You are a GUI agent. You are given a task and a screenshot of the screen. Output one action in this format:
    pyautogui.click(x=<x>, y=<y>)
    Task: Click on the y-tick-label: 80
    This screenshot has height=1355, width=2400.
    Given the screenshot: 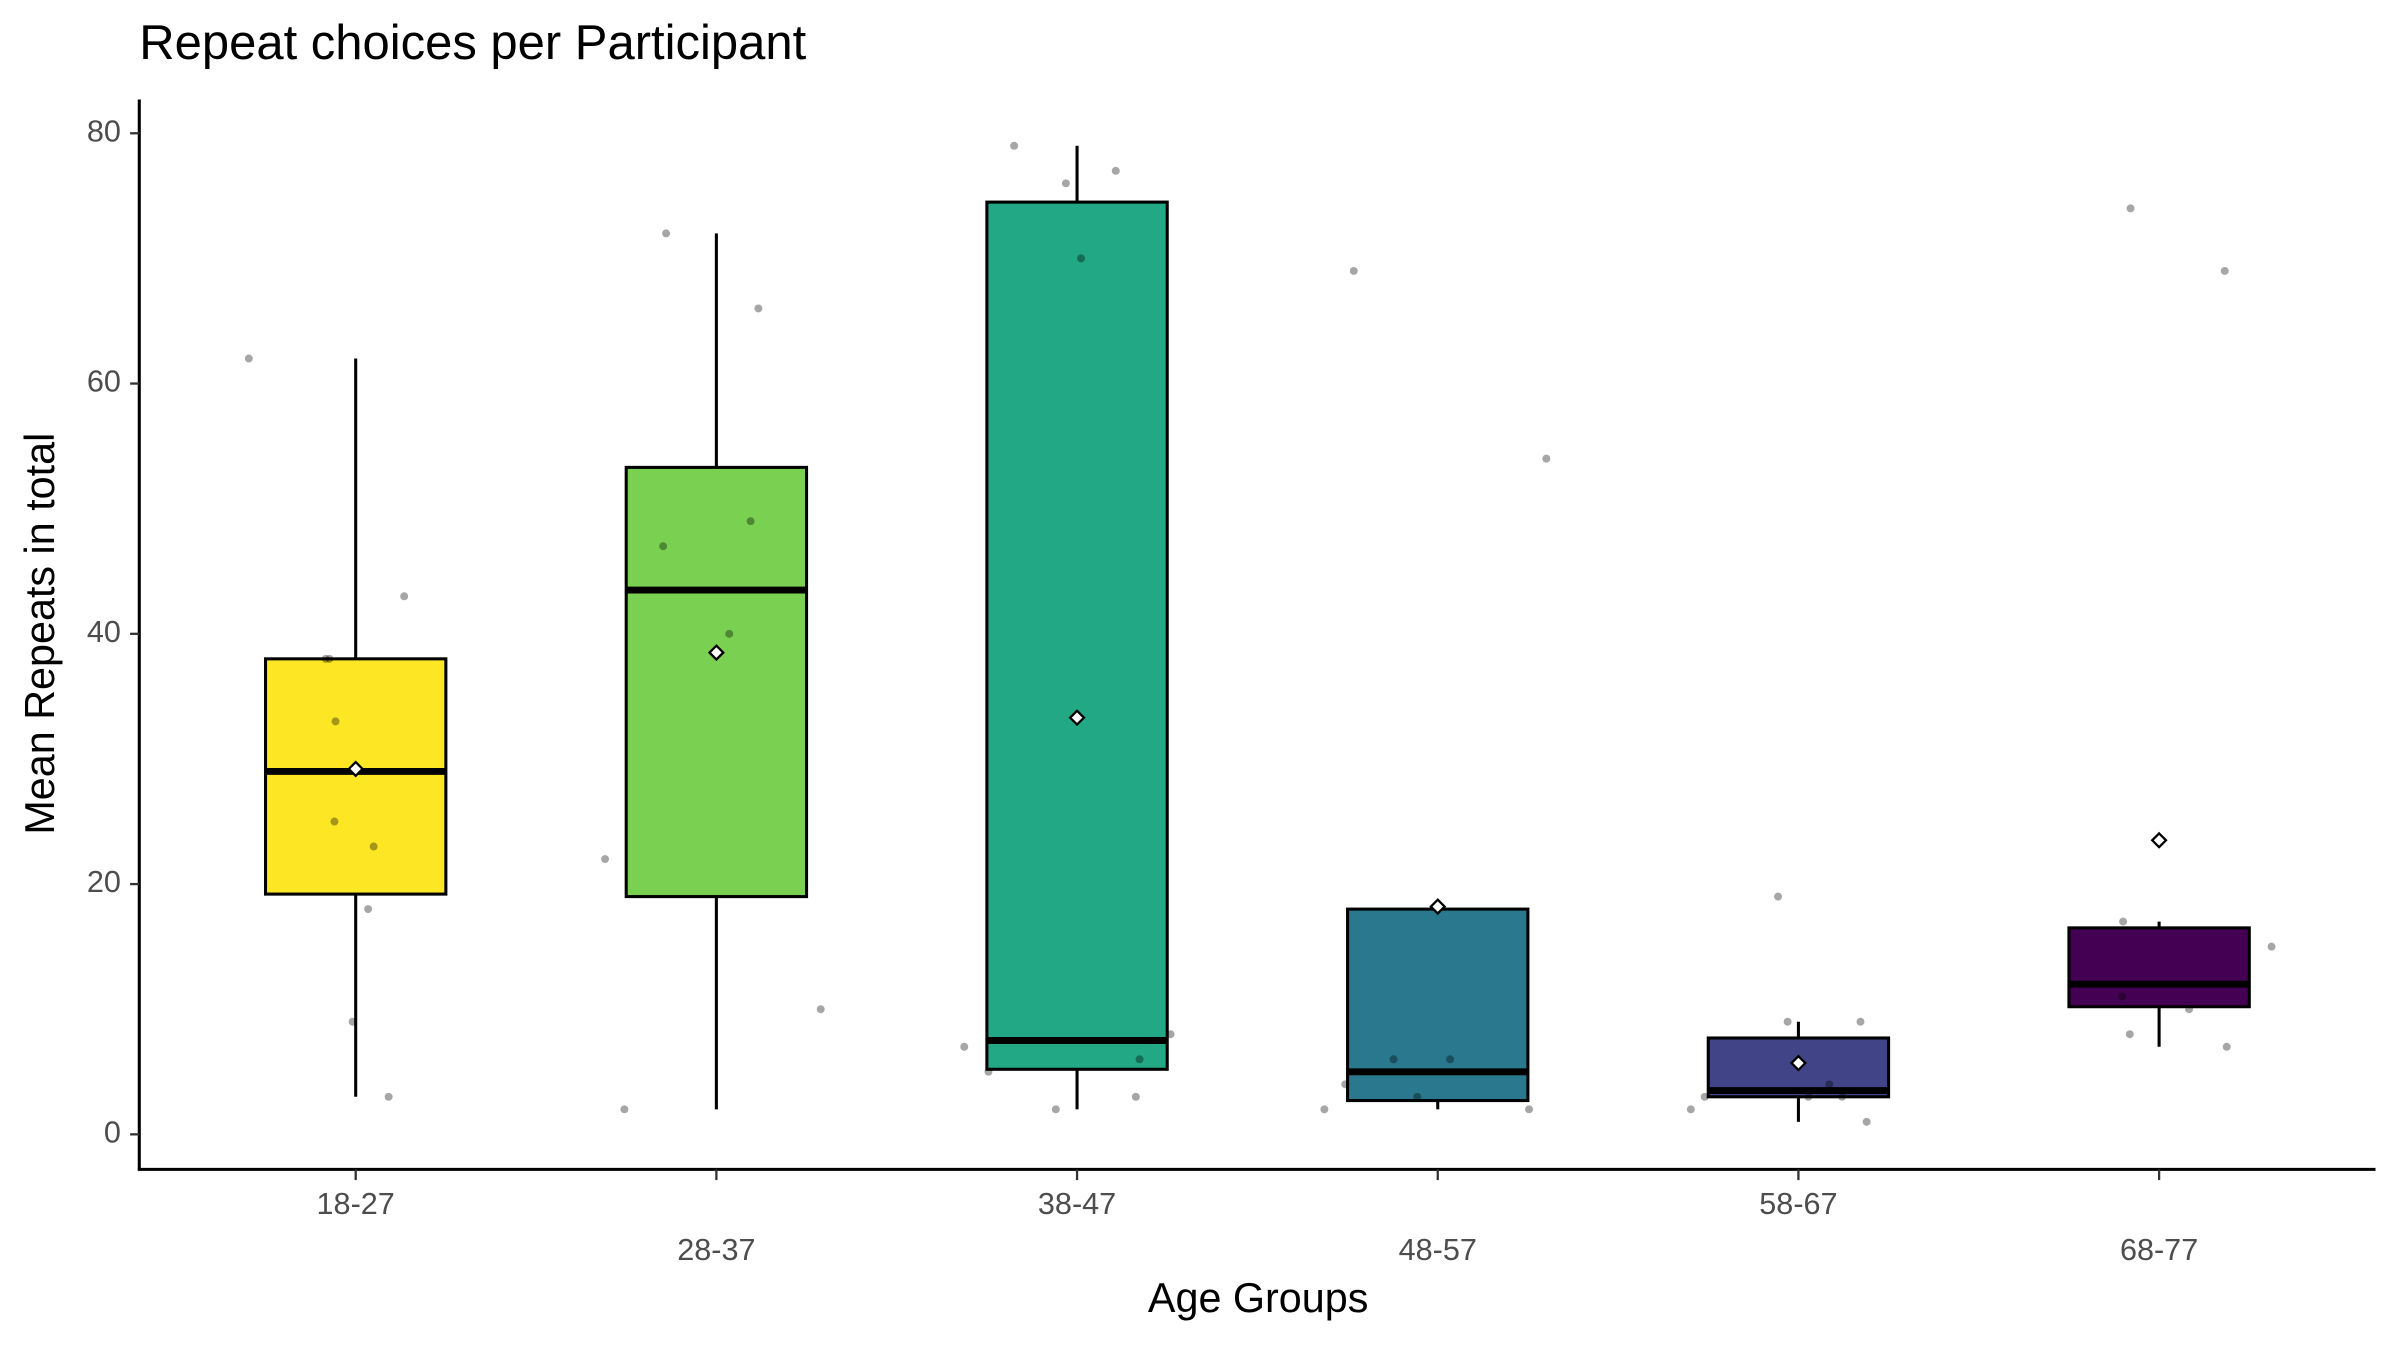 What is the action you would take?
    pyautogui.click(x=104, y=131)
    